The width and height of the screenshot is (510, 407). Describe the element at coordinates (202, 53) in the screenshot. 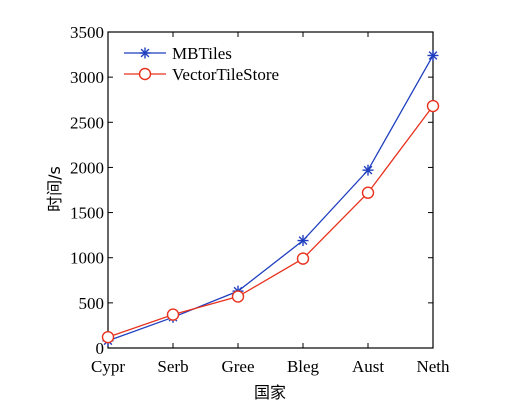

I see `legend-label: MBTiles` at that location.